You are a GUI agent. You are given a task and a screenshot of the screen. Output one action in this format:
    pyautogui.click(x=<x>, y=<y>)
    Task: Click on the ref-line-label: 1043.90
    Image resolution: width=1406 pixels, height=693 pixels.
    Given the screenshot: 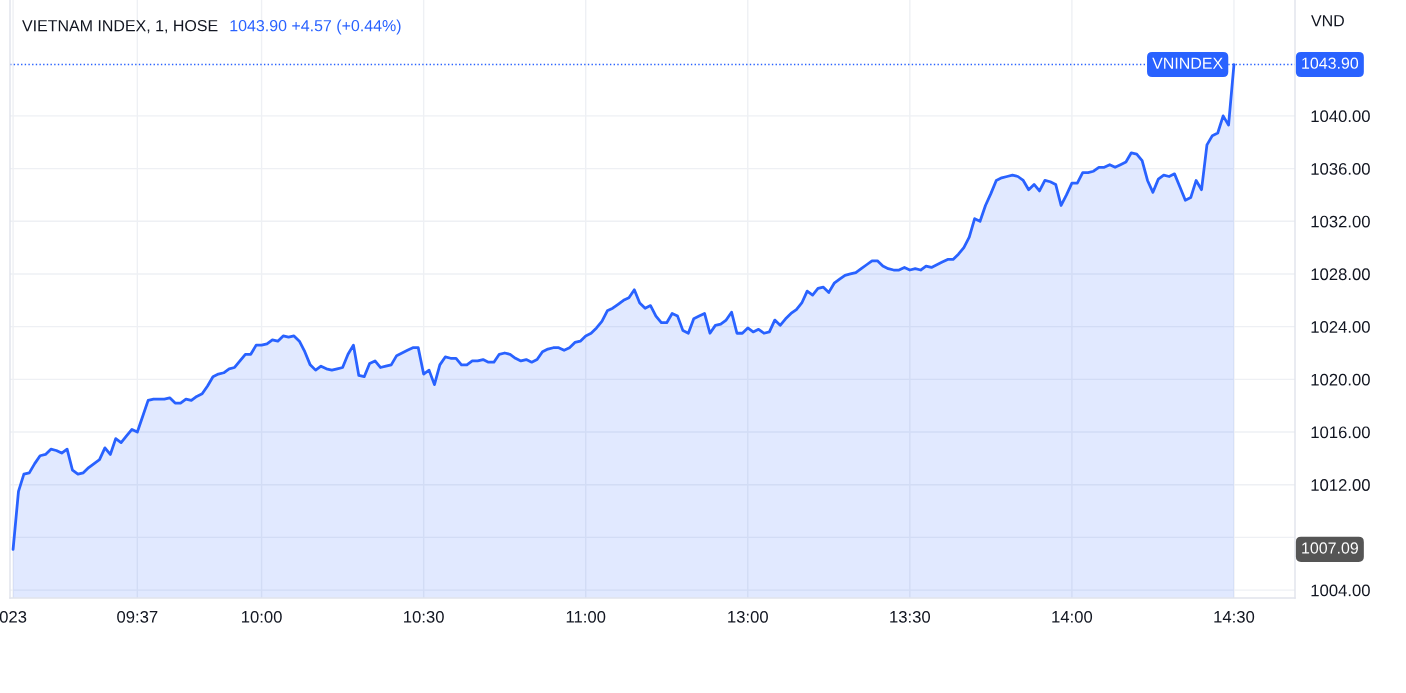 What is the action you would take?
    pyautogui.click(x=1330, y=63)
    